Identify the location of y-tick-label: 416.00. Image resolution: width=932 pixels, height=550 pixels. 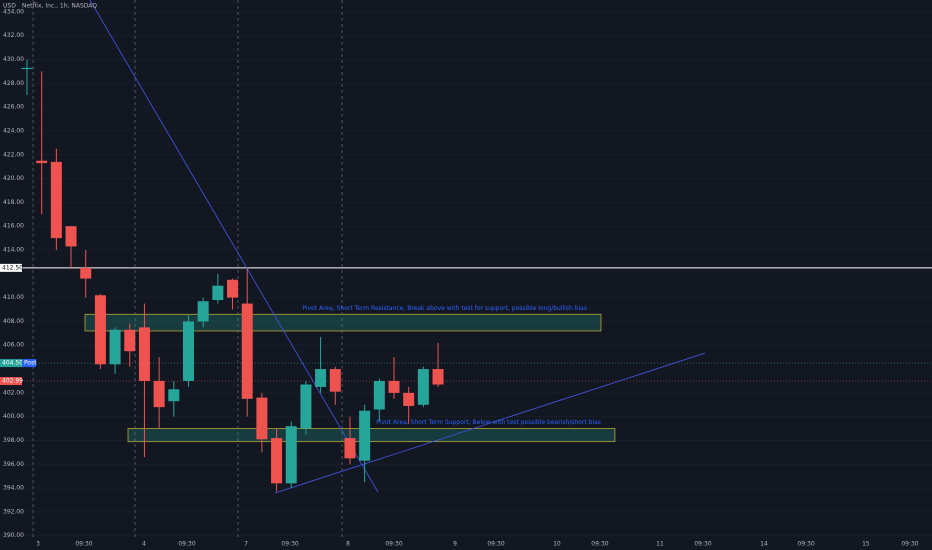
(13, 226).